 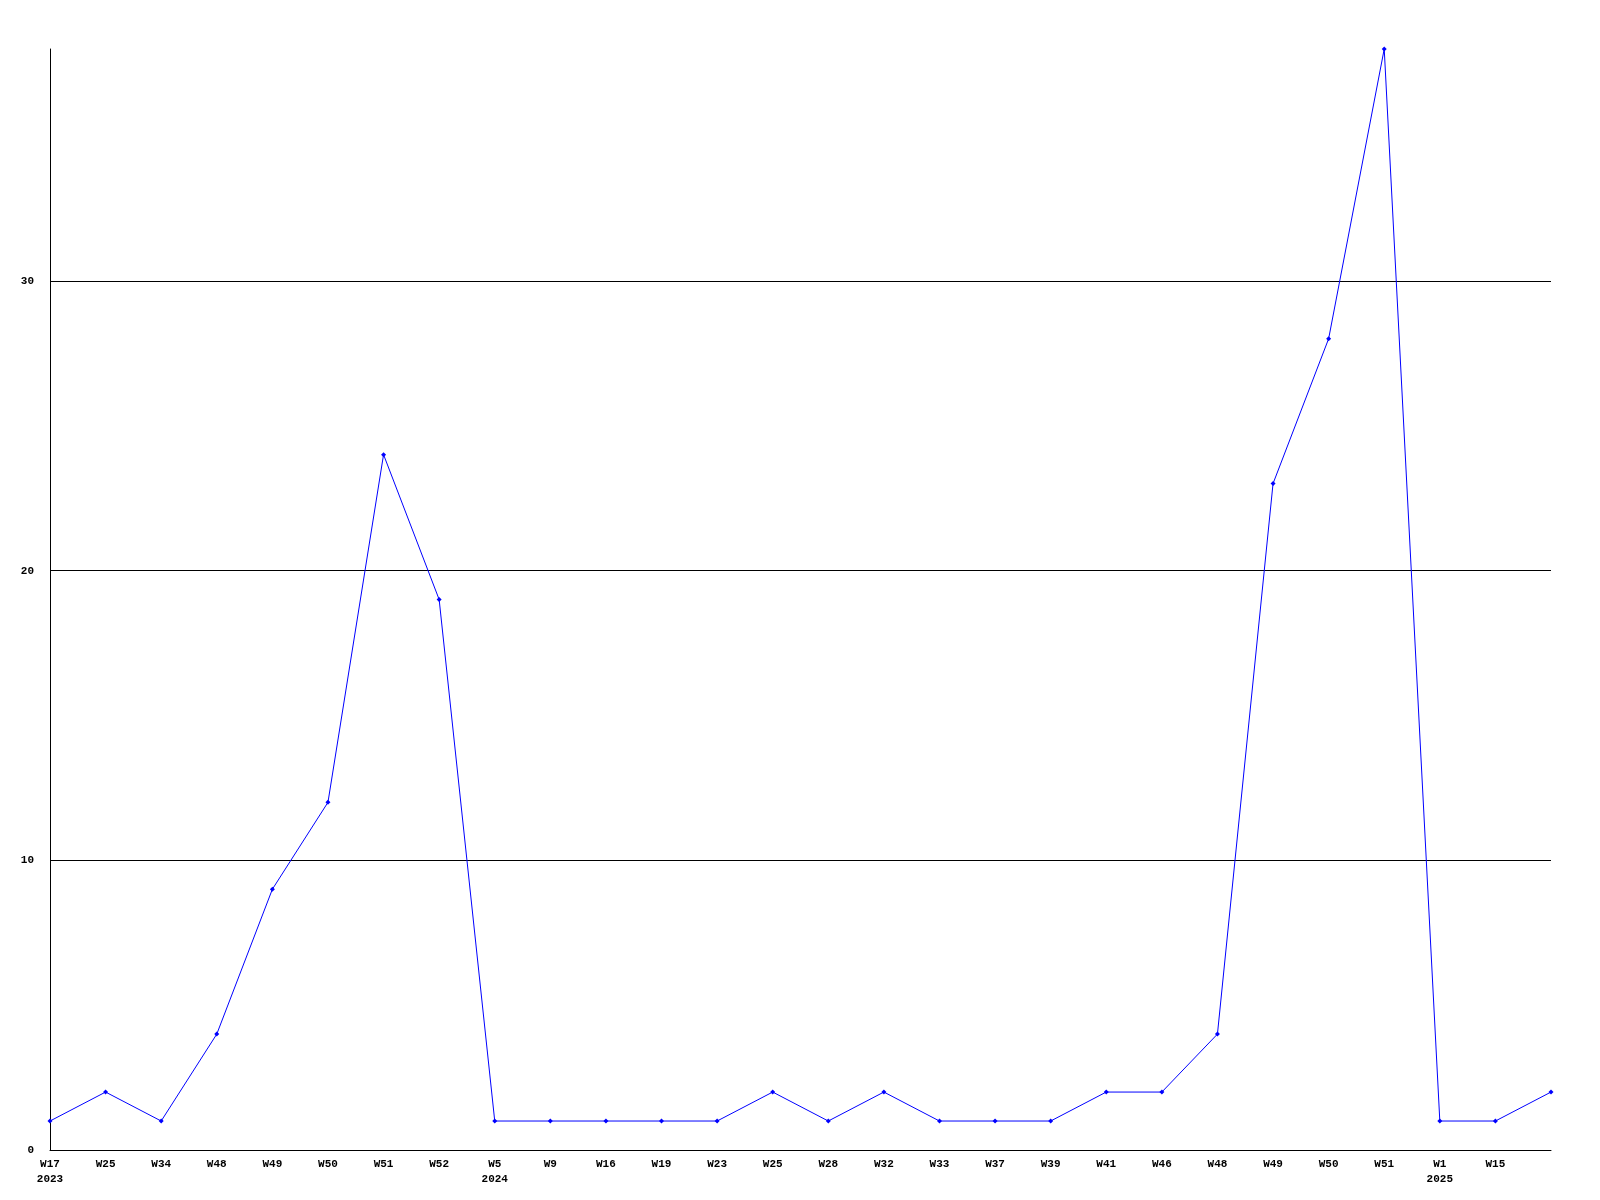 What do you see at coordinates (661, 1163) in the screenshot?
I see `x-tick-label: W19` at bounding box center [661, 1163].